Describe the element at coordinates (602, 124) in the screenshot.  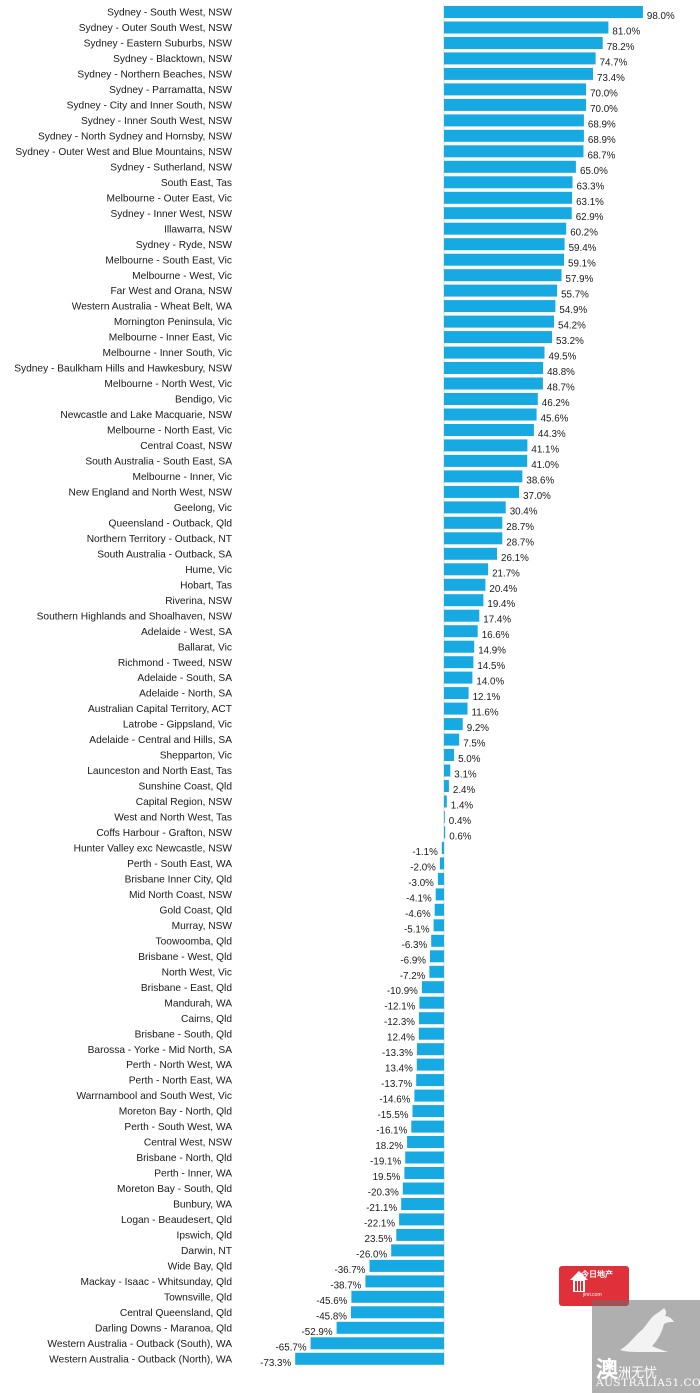
I see `data-label: 68.9%` at that location.